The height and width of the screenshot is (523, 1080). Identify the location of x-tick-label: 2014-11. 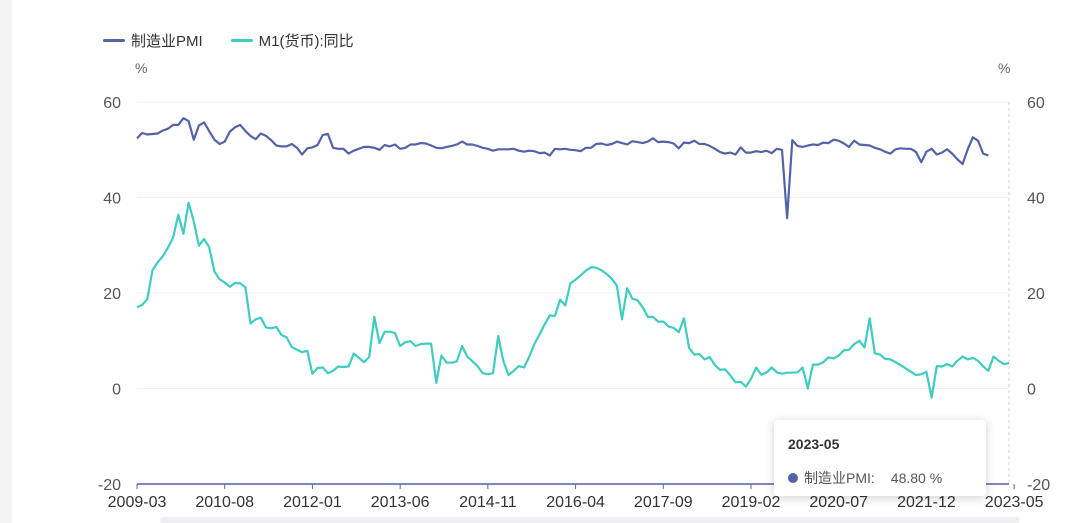
(488, 502).